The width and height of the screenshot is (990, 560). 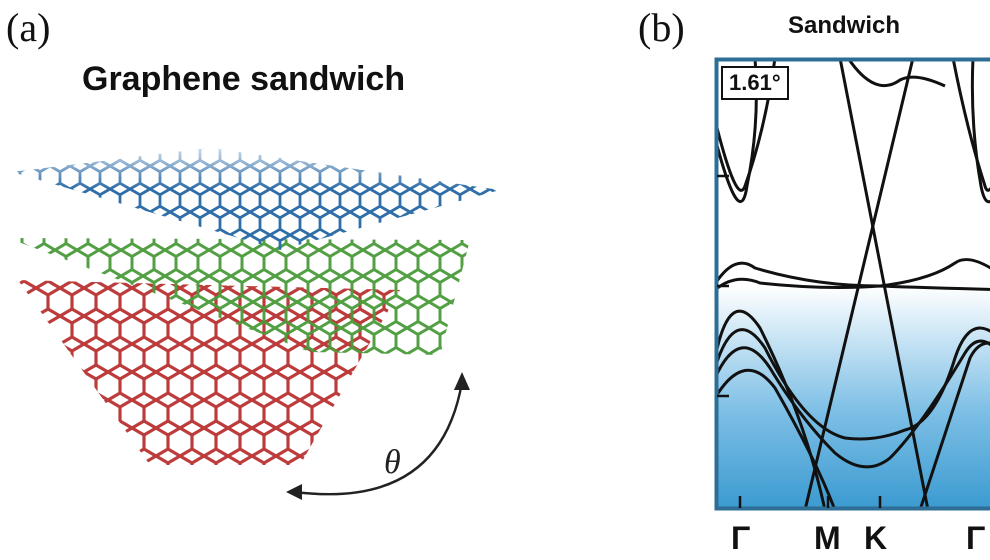 What do you see at coordinates (392, 462) in the screenshot?
I see `theta-symbol: θ` at bounding box center [392, 462].